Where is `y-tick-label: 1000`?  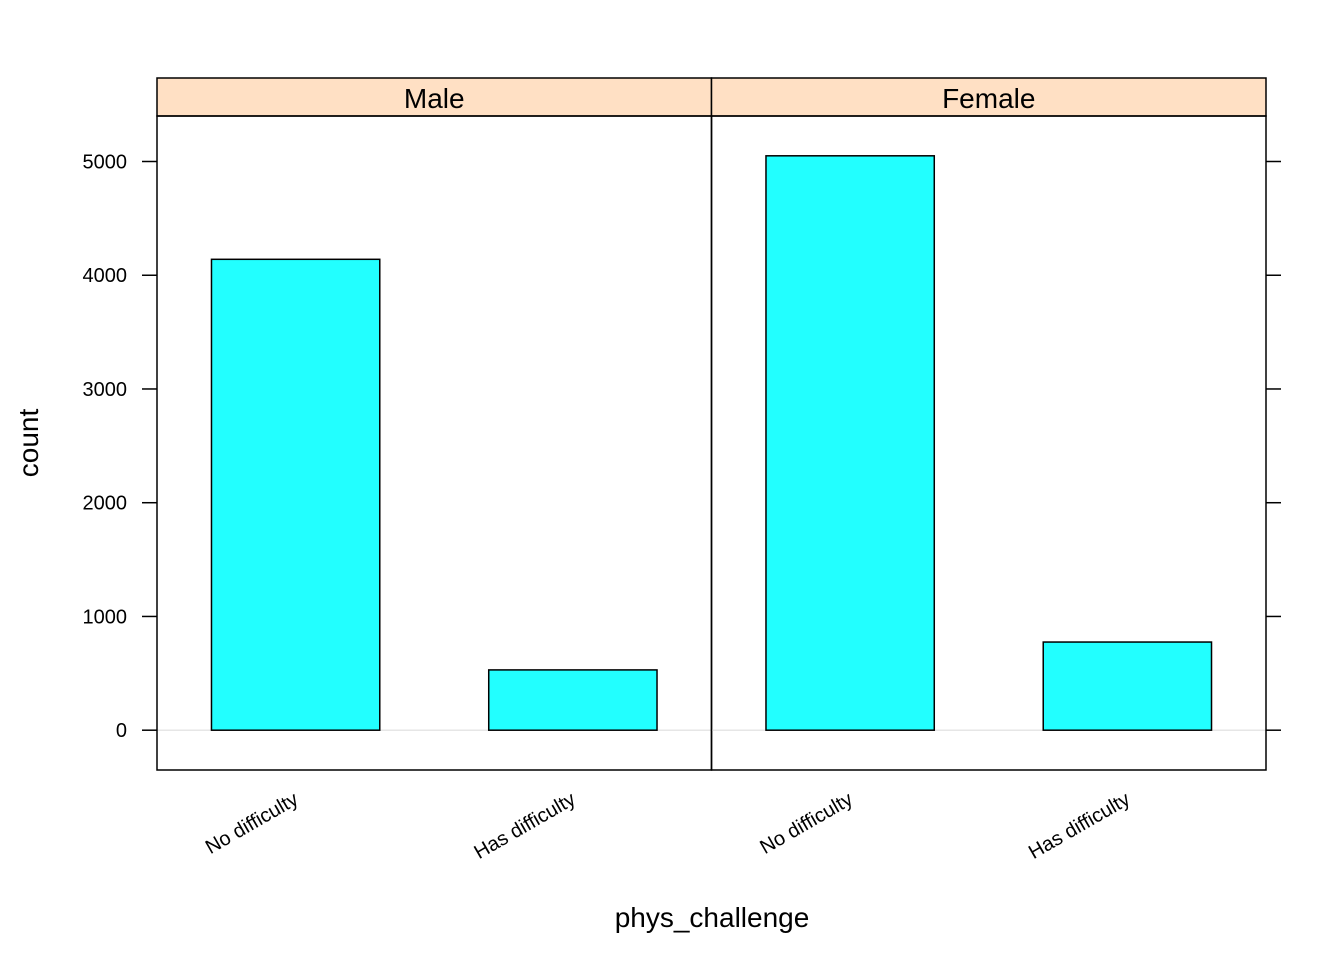 y-tick-label: 1000 is located at coordinates (105, 617).